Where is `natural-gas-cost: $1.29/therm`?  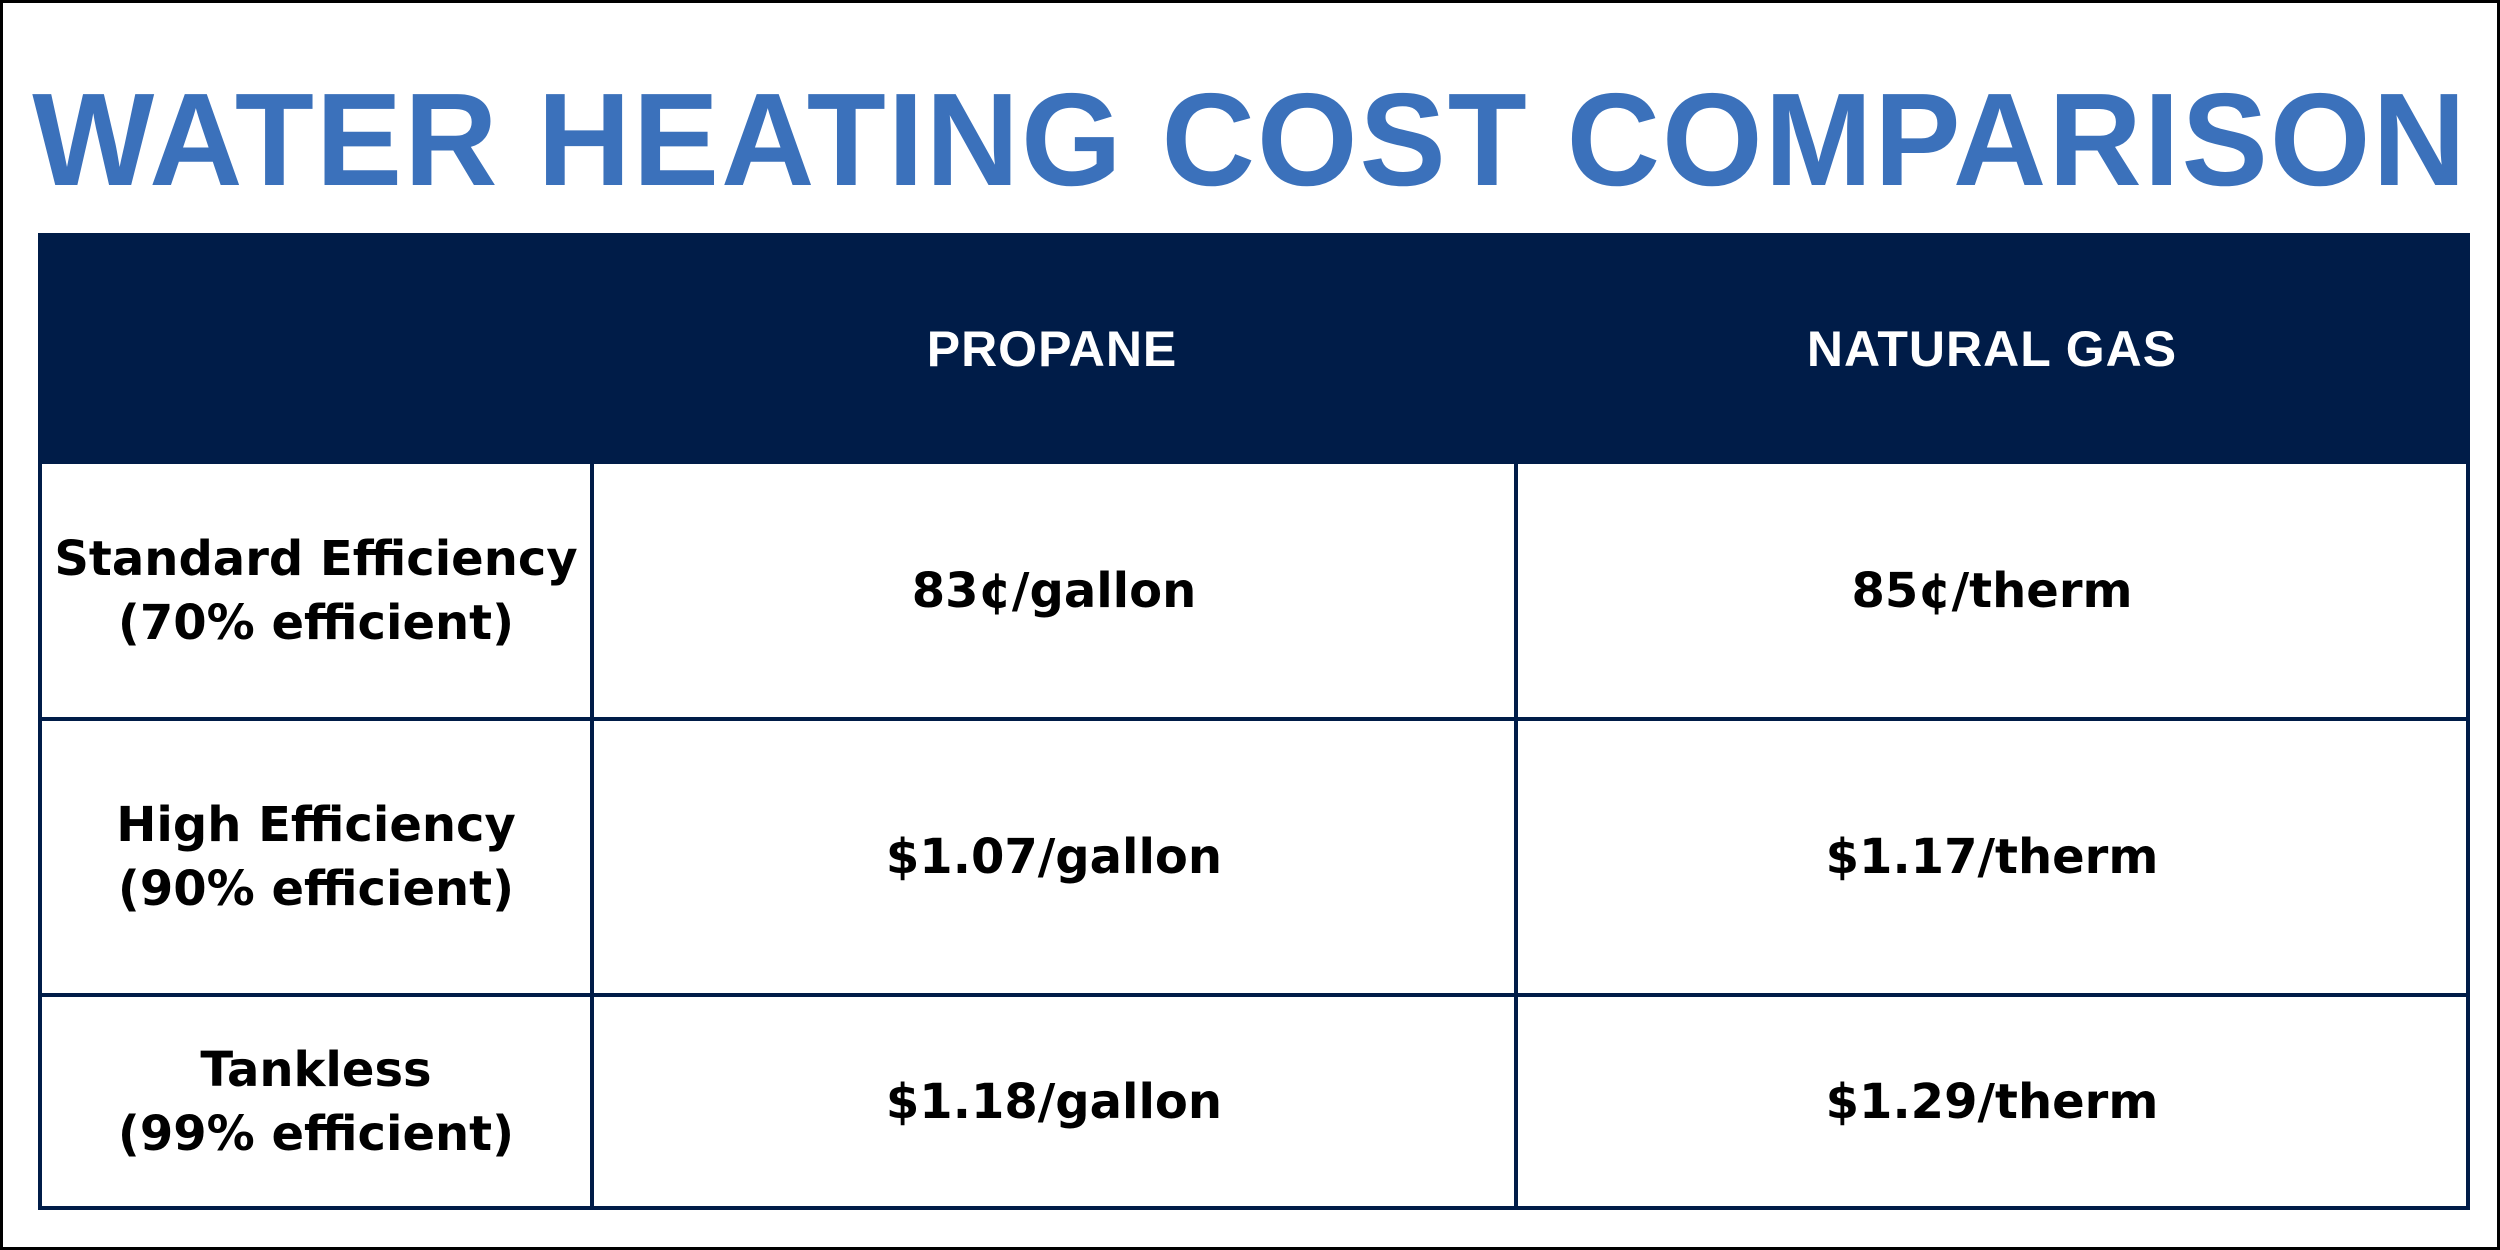 natural-gas-cost: $1.29/therm is located at coordinates (1990, 1101).